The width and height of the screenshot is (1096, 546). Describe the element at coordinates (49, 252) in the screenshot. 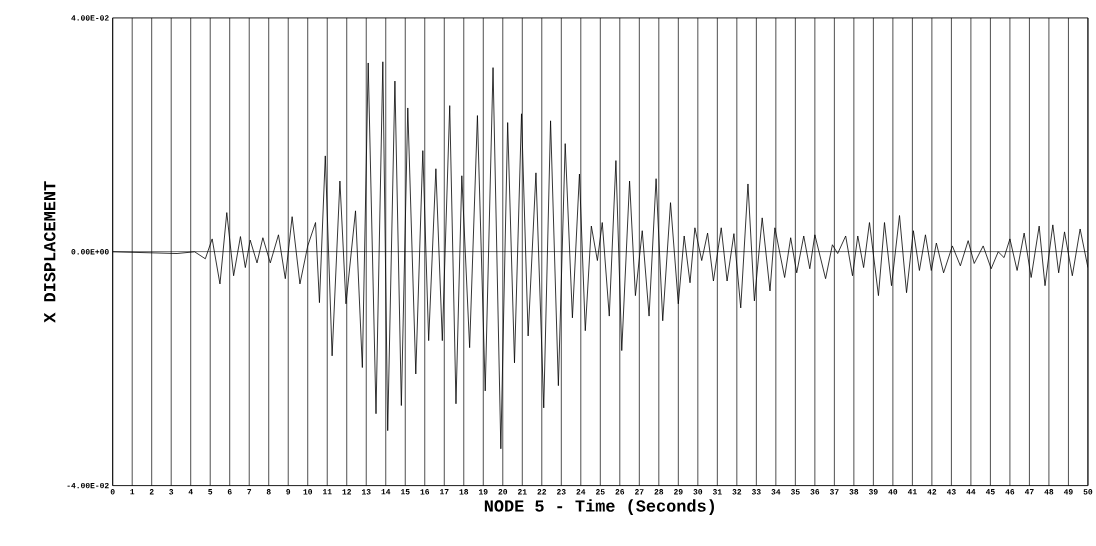

I see `y-axis-title: X DISPLACEMENT` at that location.